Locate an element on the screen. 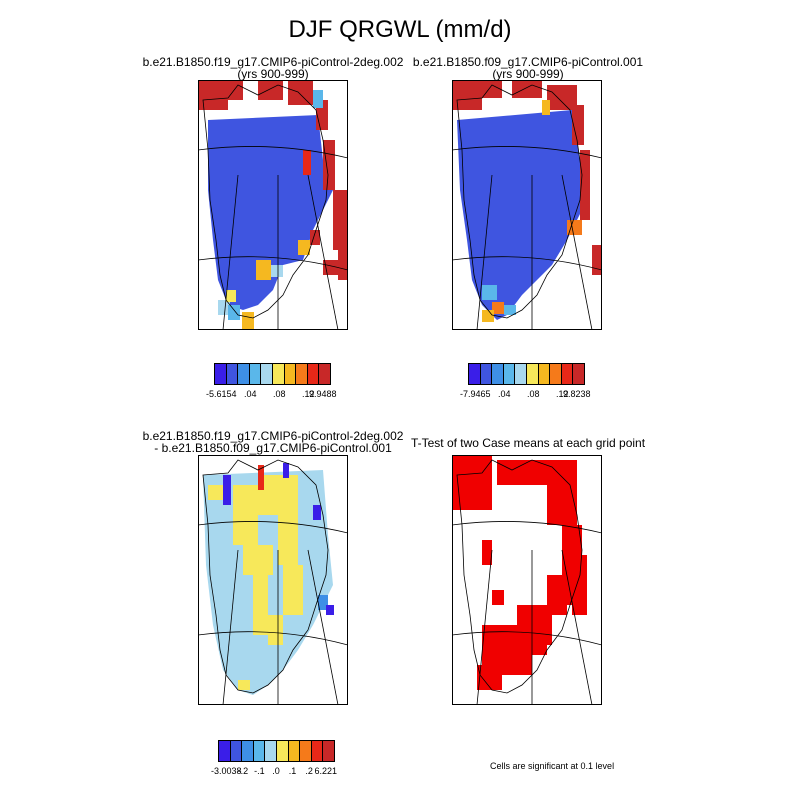 The image size is (800, 800). colorbar-label: 9.9488 is located at coordinates (322, 394).